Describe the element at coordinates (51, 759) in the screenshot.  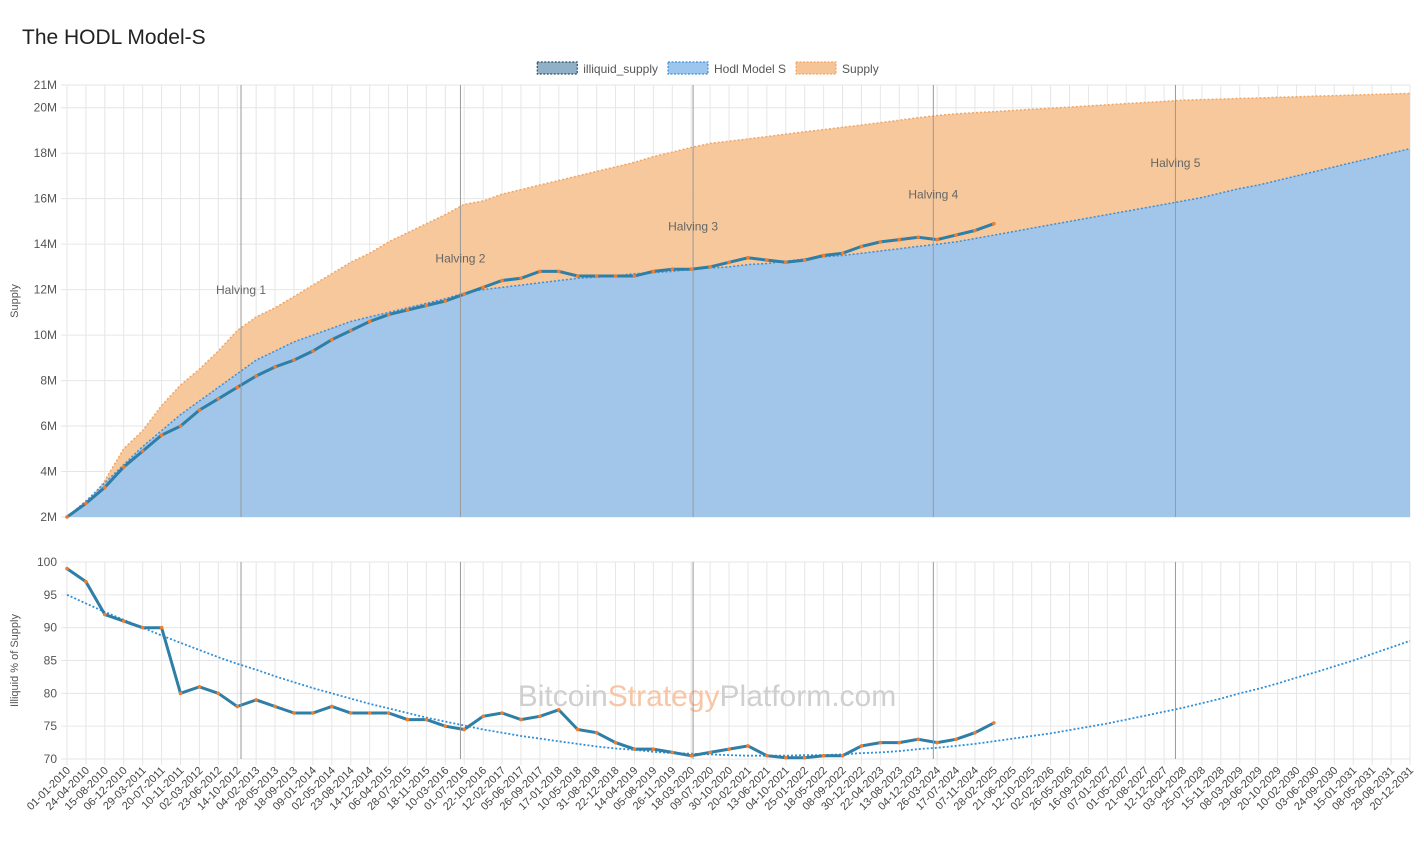
I see `y-tick-label: 70` at that location.